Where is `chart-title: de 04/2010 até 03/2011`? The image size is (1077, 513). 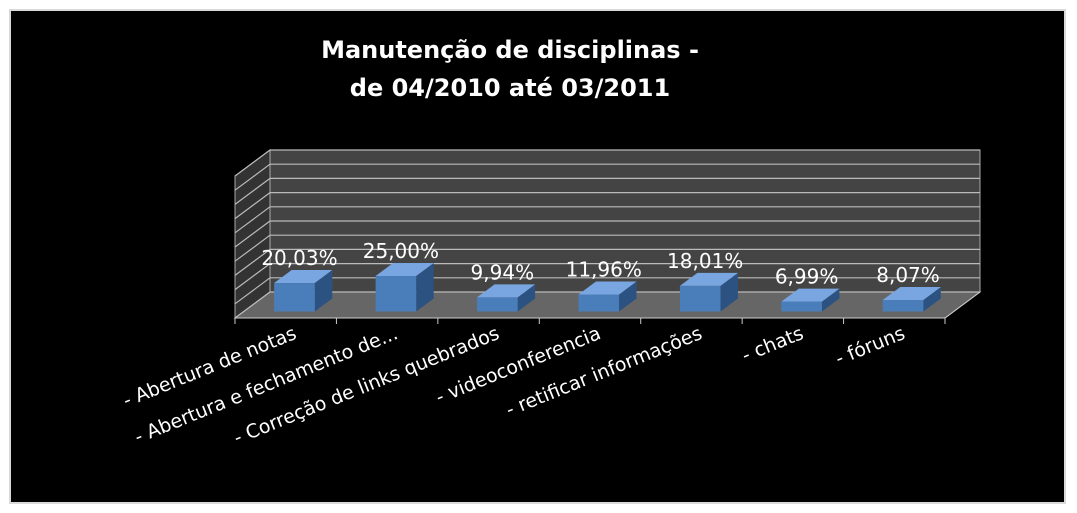
chart-title: de 04/2010 até 03/2011 is located at coordinates (510, 88).